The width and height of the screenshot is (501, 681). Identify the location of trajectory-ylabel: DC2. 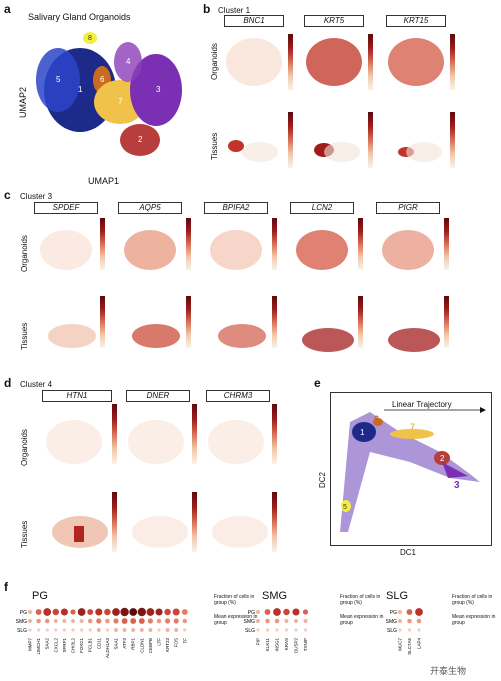
(322, 479).